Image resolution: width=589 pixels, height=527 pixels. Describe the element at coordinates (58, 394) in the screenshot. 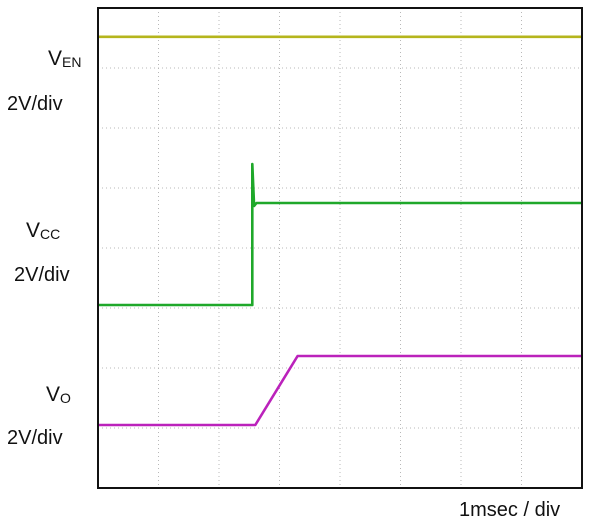

I see `label-o: VO` at that location.